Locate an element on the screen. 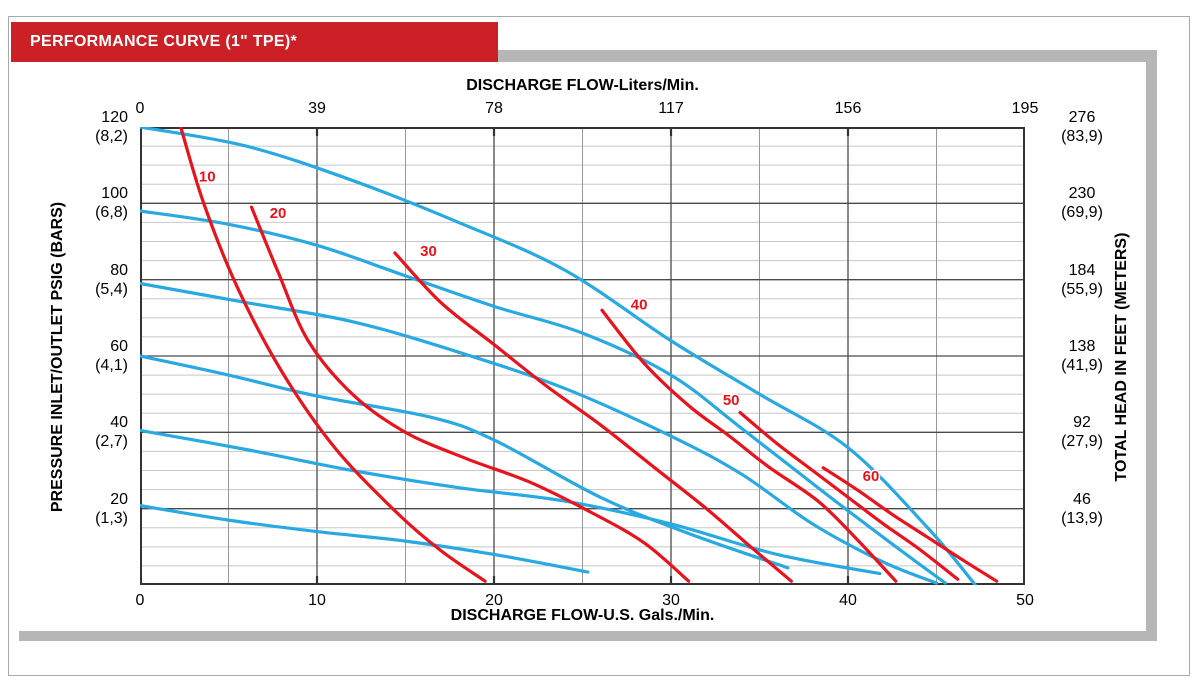 The height and width of the screenshot is (686, 1197). bottom-axis-tick-label: 30 is located at coordinates (671, 600).